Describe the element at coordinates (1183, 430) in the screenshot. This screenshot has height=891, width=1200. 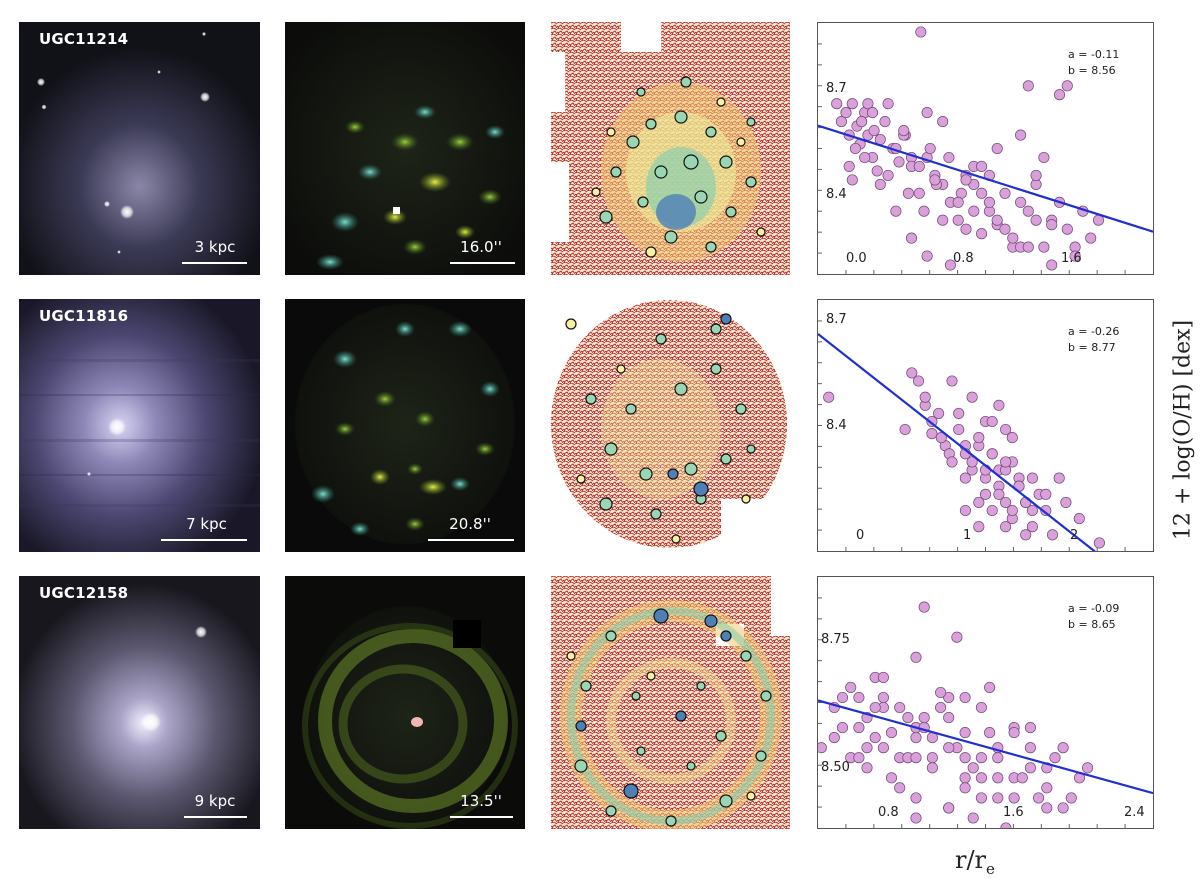
I see `y-axis-title: 12 + log(O/H) [dex]` at that location.